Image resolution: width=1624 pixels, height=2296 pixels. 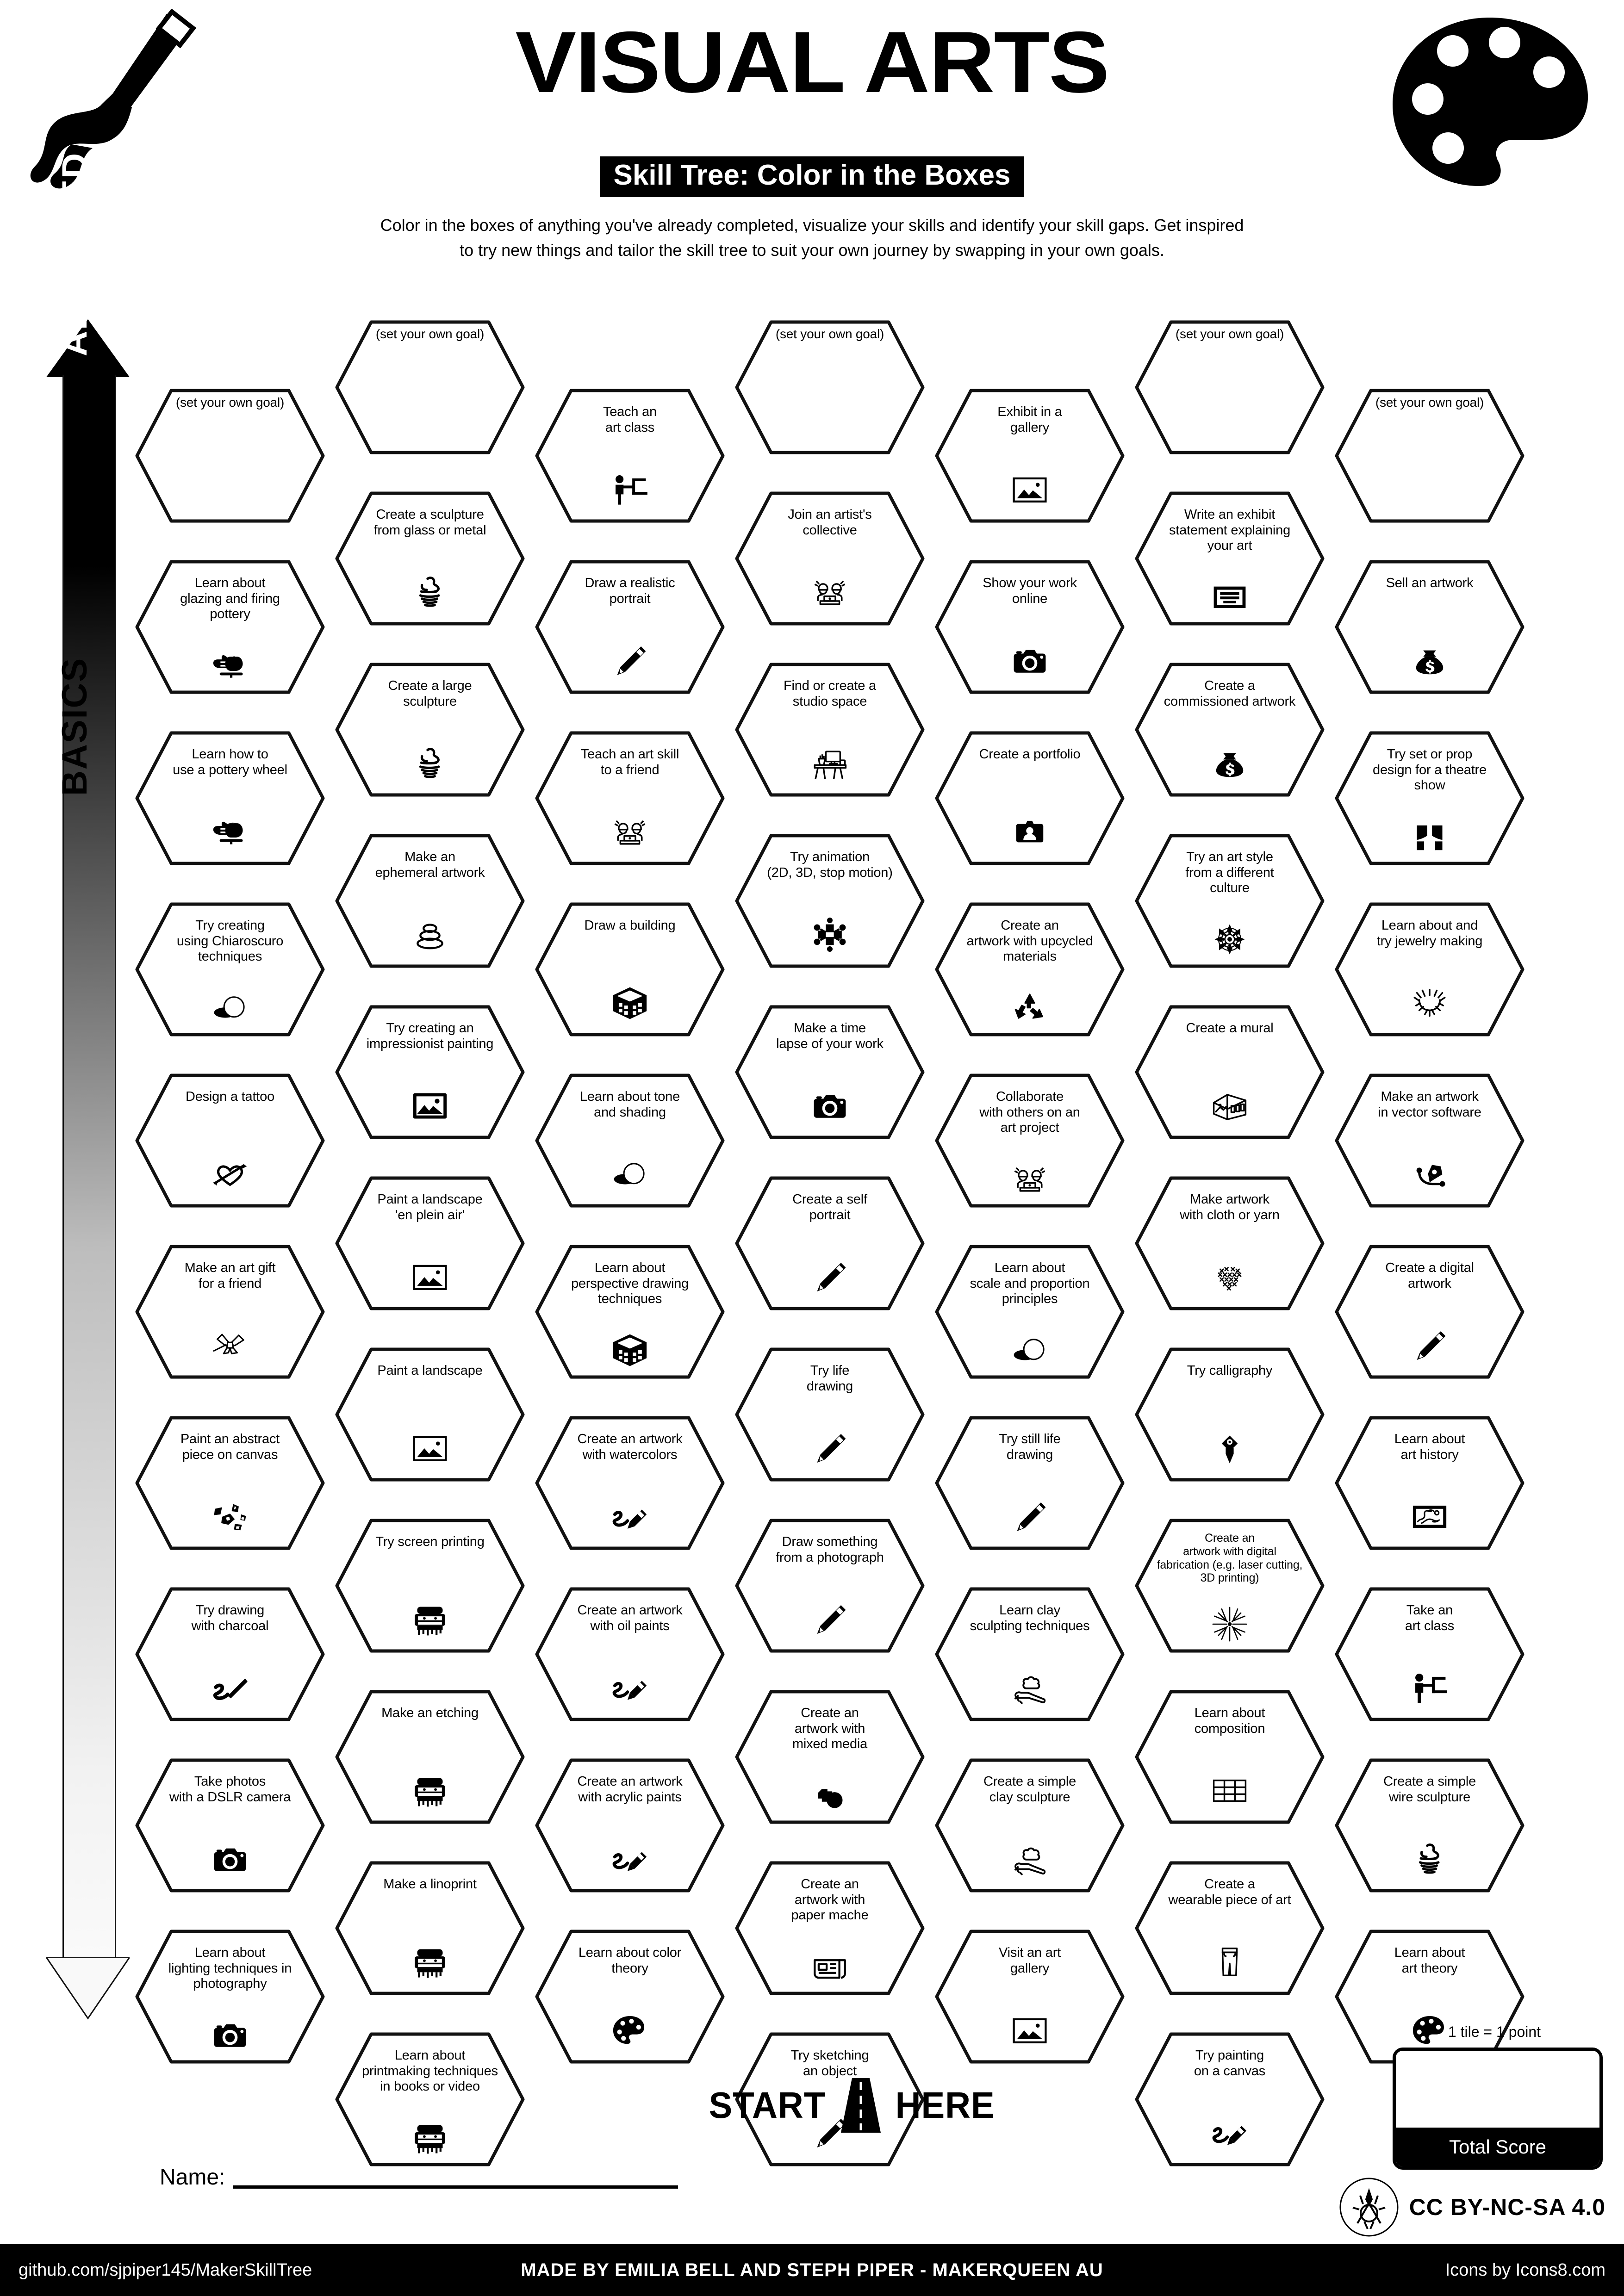 What do you see at coordinates (1030, 1654) in the screenshot?
I see `skill-tile: Learn clay sculpting techniques` at bounding box center [1030, 1654].